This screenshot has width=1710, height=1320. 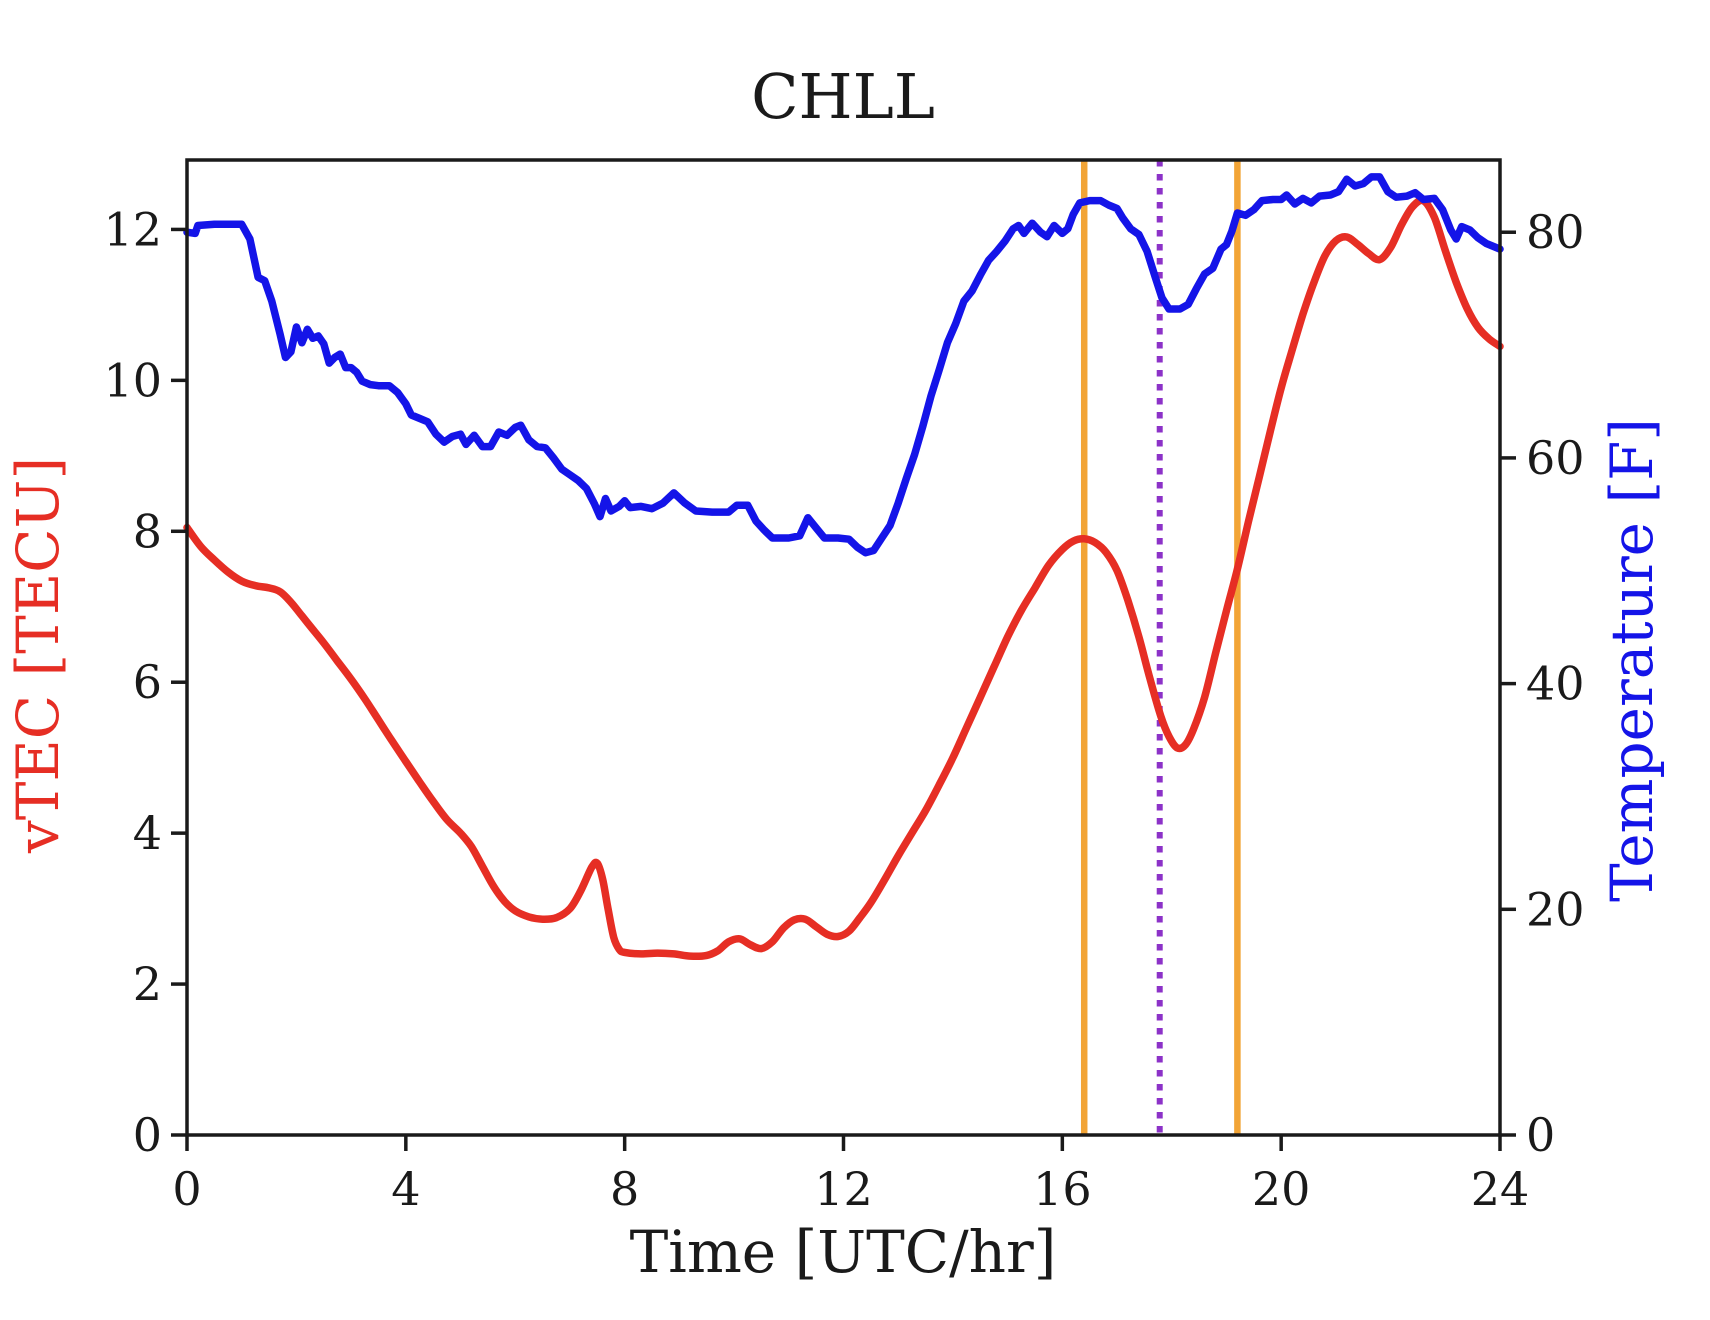 I want to click on x-tick-label: 4, so click(x=405, y=1189).